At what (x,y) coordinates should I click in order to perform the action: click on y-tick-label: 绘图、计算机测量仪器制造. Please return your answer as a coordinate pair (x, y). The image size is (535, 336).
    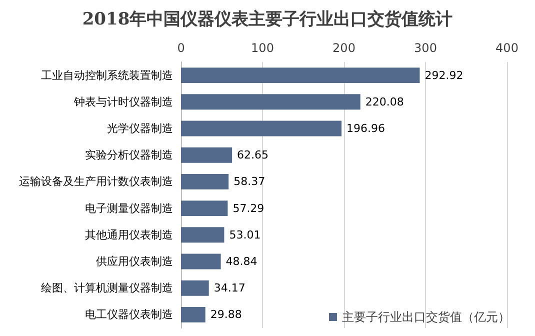
    Looking at the image, I should click on (107, 288).